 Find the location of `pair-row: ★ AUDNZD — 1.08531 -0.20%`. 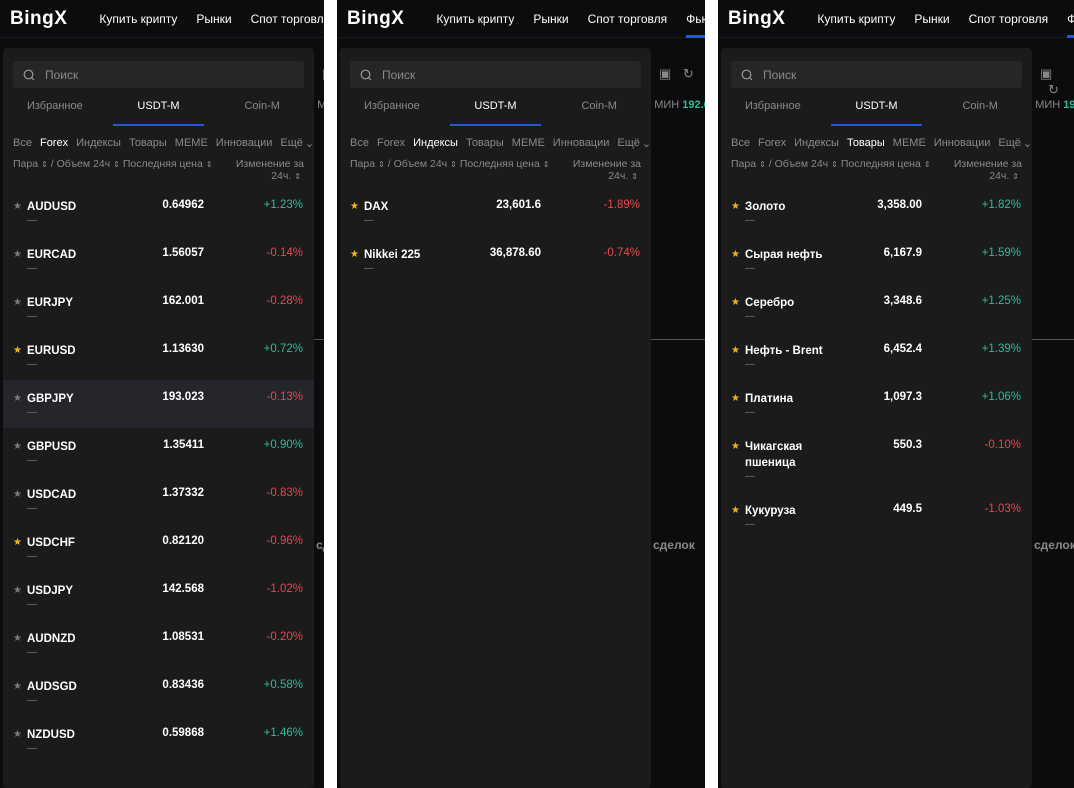

pair-row: ★ AUDNZD — 1.08531 -0.20% is located at coordinates (158, 644).